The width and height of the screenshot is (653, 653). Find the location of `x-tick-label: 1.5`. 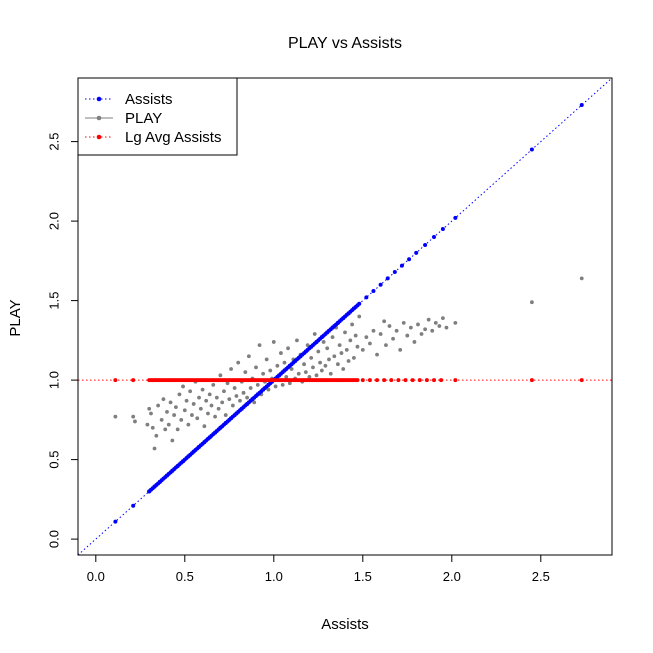

x-tick-label: 1.5 is located at coordinates (363, 576).